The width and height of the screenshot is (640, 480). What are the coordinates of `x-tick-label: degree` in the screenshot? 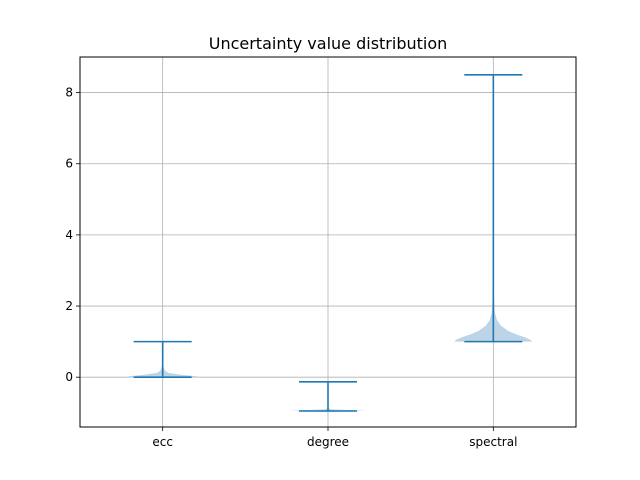 It's located at (328, 442).